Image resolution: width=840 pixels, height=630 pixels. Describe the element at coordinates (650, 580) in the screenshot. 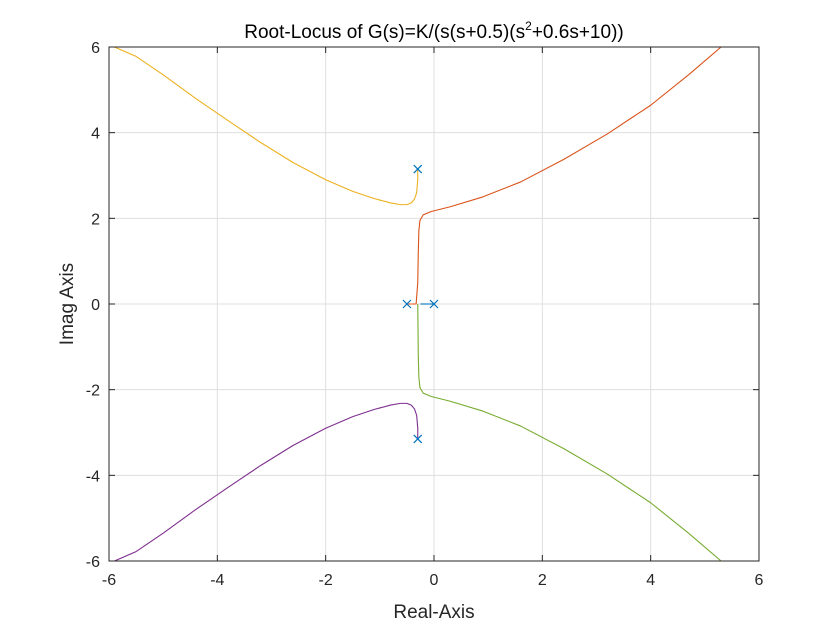

I see `x-tick-label: 4` at that location.